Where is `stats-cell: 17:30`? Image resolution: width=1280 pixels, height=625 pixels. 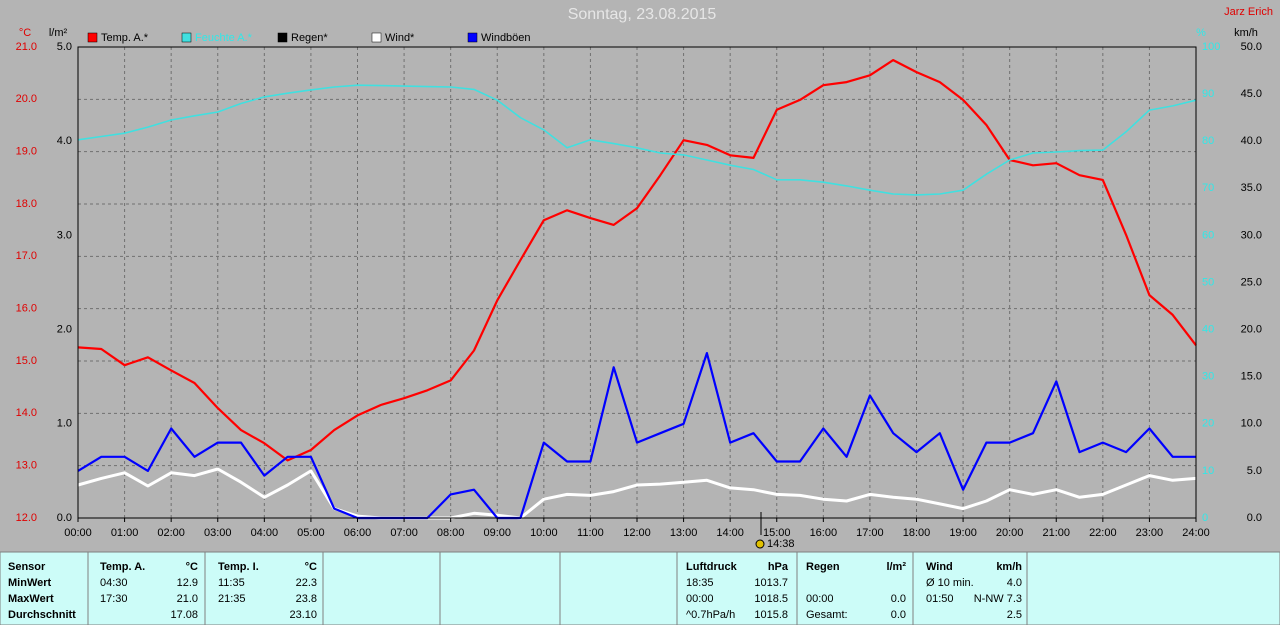
stats-cell: 17:30 is located at coordinates (114, 599).